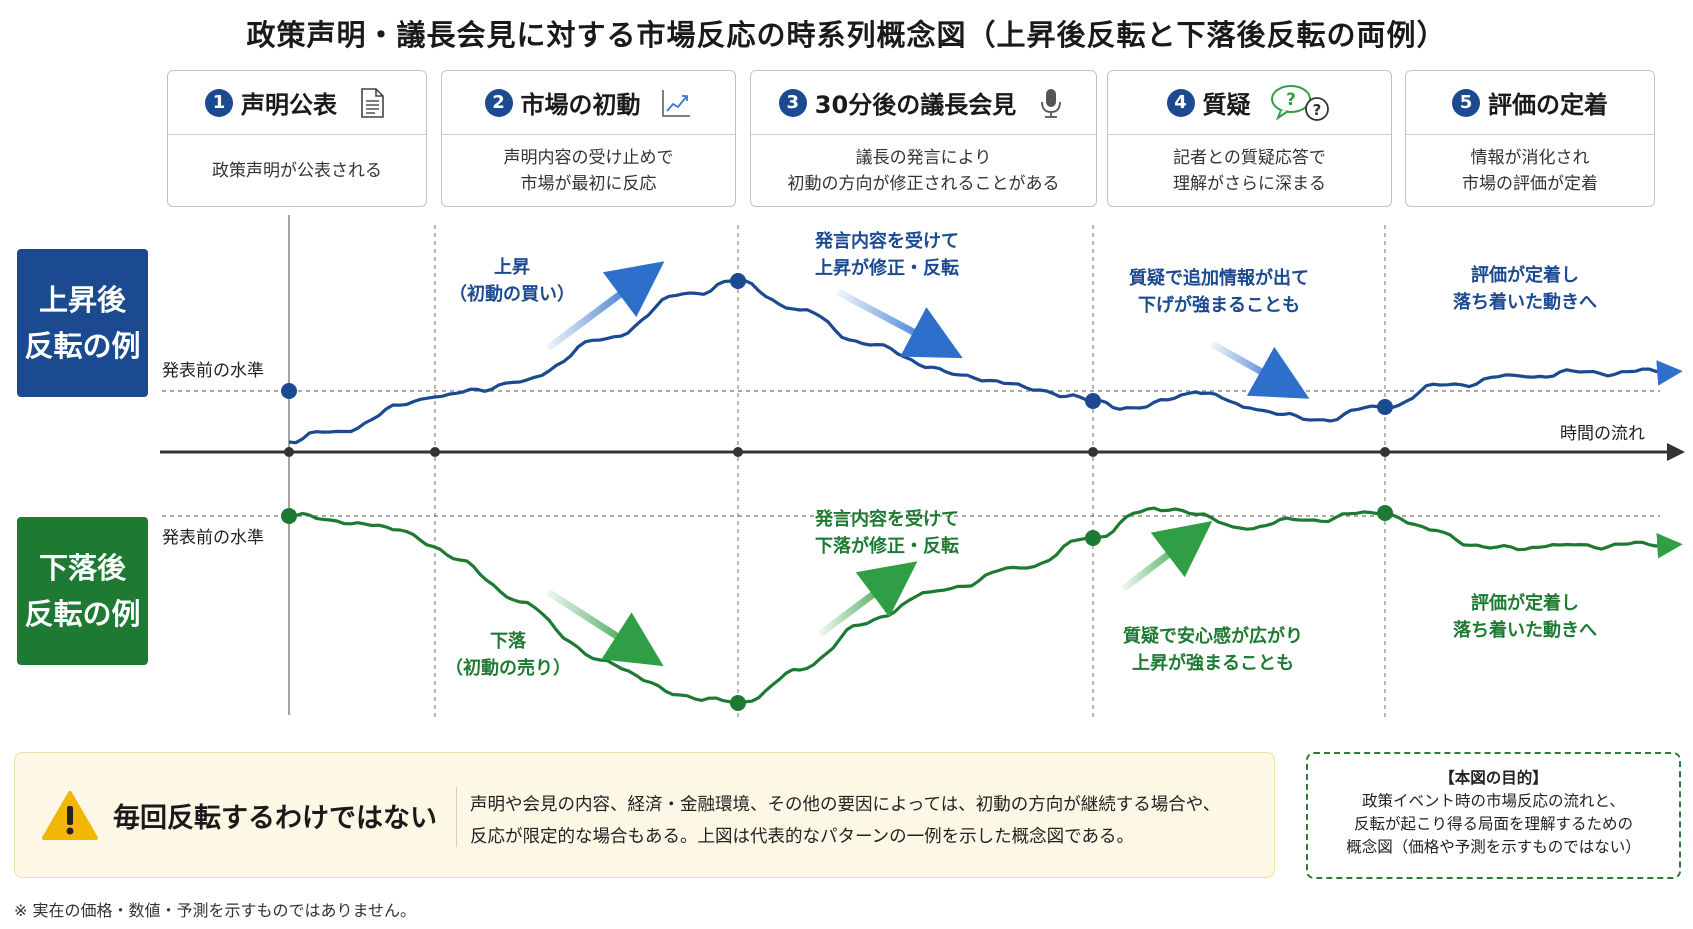 The height and width of the screenshot is (929, 1693). Describe the element at coordinates (82, 568) in the screenshot. I see `down-case-label-line: 下落後` at that location.